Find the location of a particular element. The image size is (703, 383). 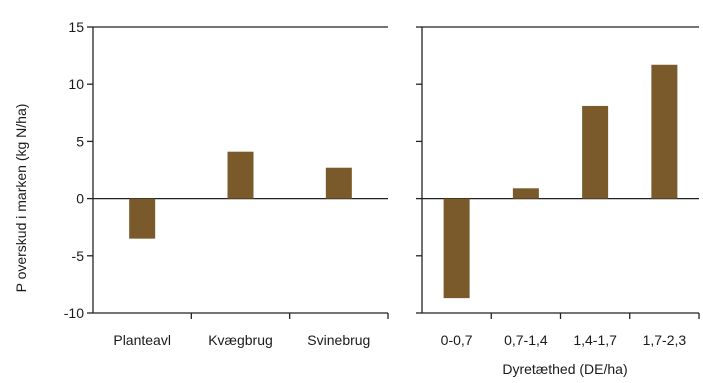

category-label: 0-0,7 is located at coordinates (457, 340).